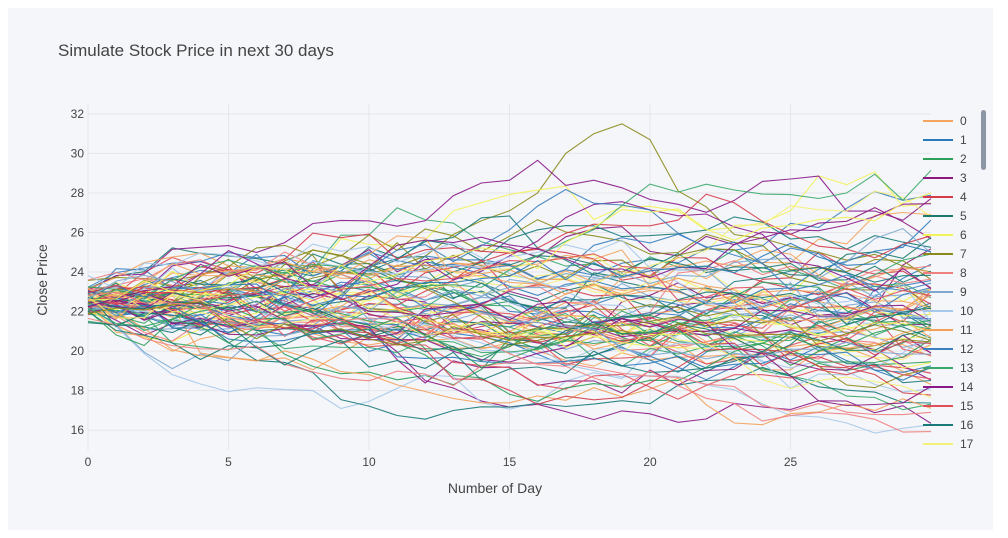 This screenshot has height=538, width=1008. What do you see at coordinates (78, 351) in the screenshot?
I see `y-tick-label: 20` at bounding box center [78, 351].